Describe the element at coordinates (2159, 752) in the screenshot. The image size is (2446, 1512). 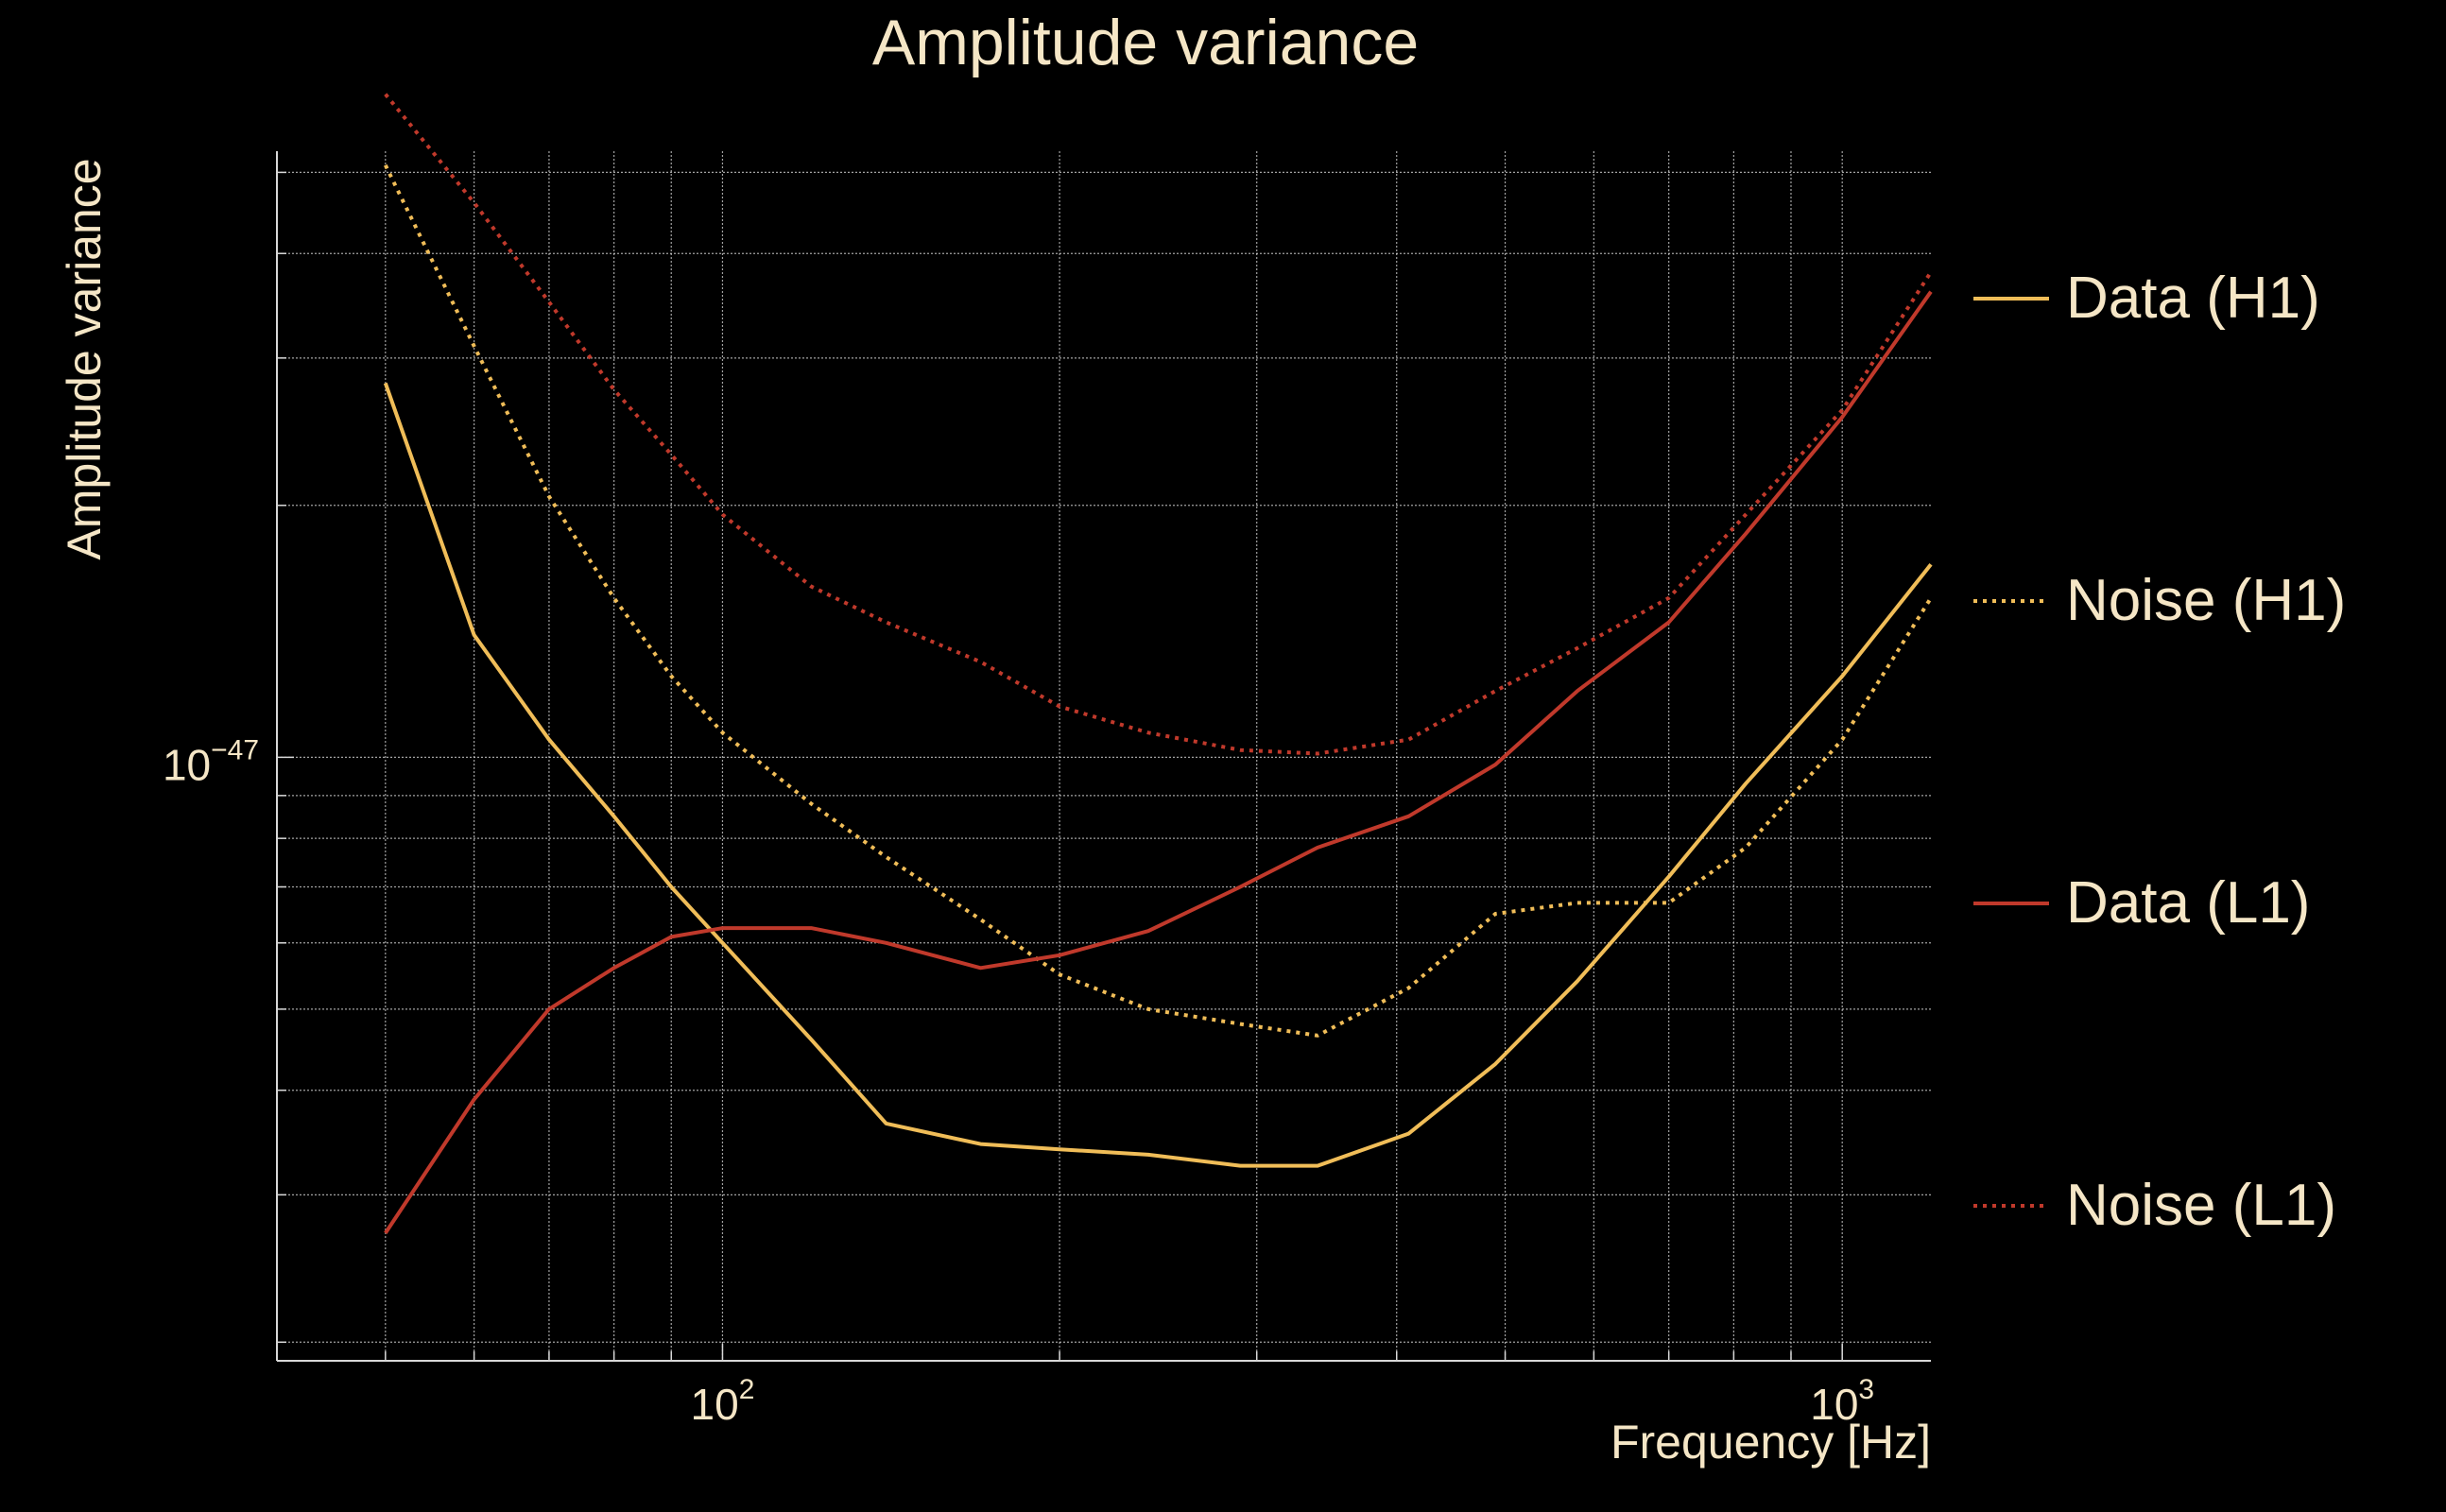
I see `legend: Data (H1) Noise (H1) Data (L1) Noise (L1)` at that location.